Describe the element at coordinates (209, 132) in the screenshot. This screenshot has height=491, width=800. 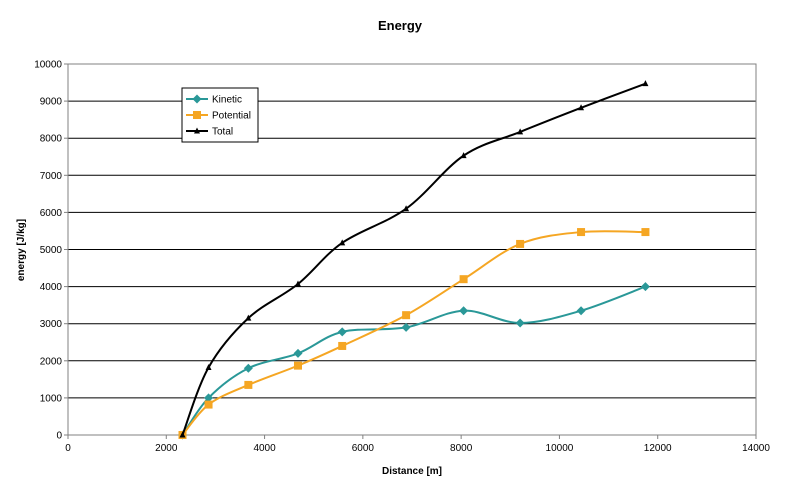
I see `legend-item-total: Total` at that location.